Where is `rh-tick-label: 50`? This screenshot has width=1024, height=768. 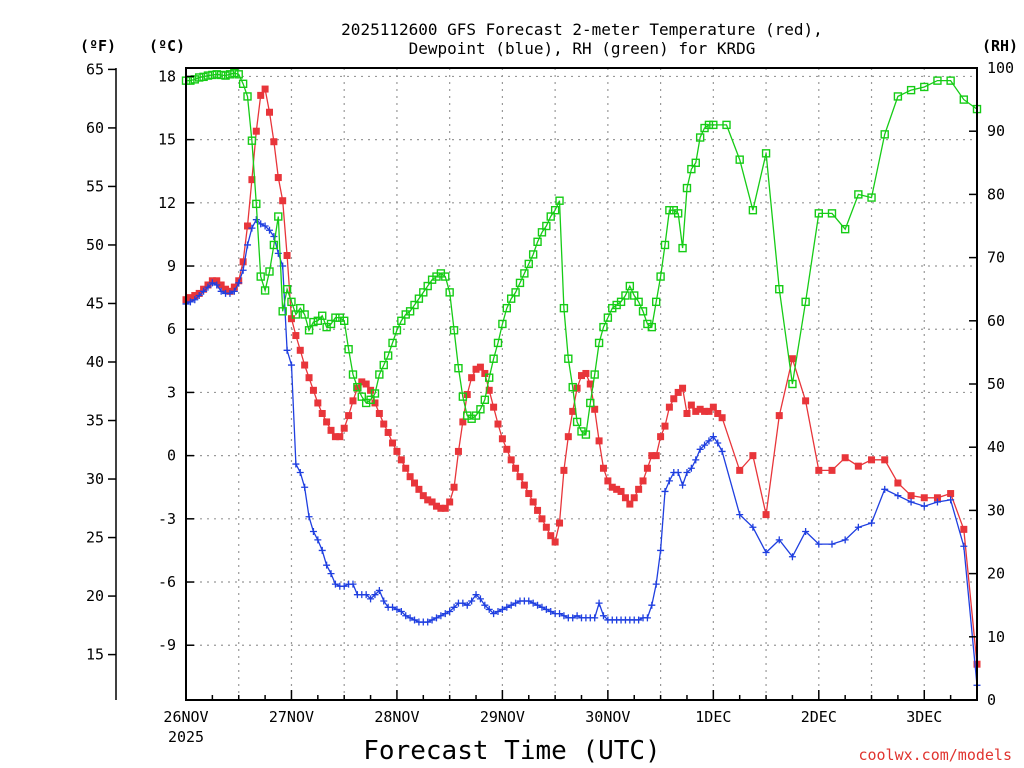
rh-tick-label: 50 is located at coordinates (996, 384).